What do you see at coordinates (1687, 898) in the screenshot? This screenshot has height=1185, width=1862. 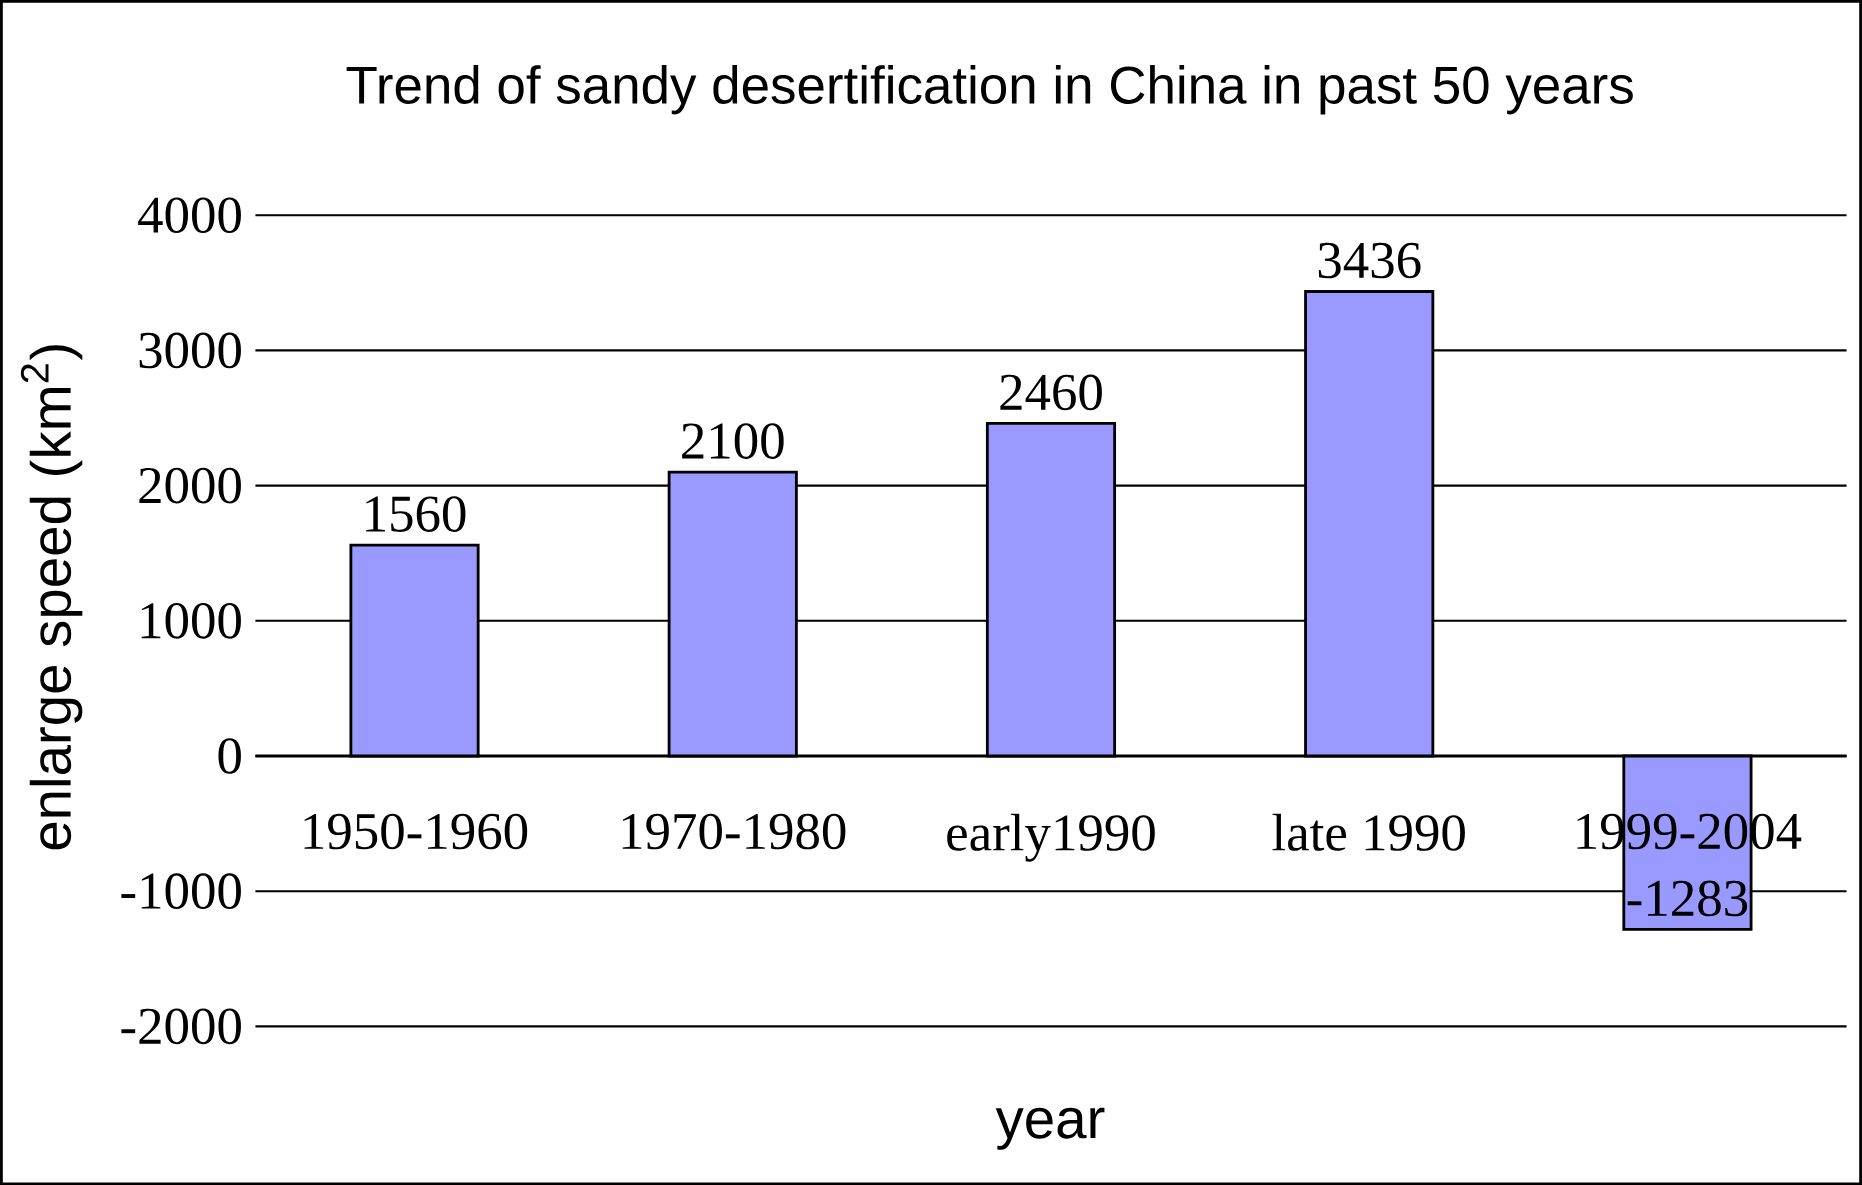 I see `data-label: -1283` at bounding box center [1687, 898].